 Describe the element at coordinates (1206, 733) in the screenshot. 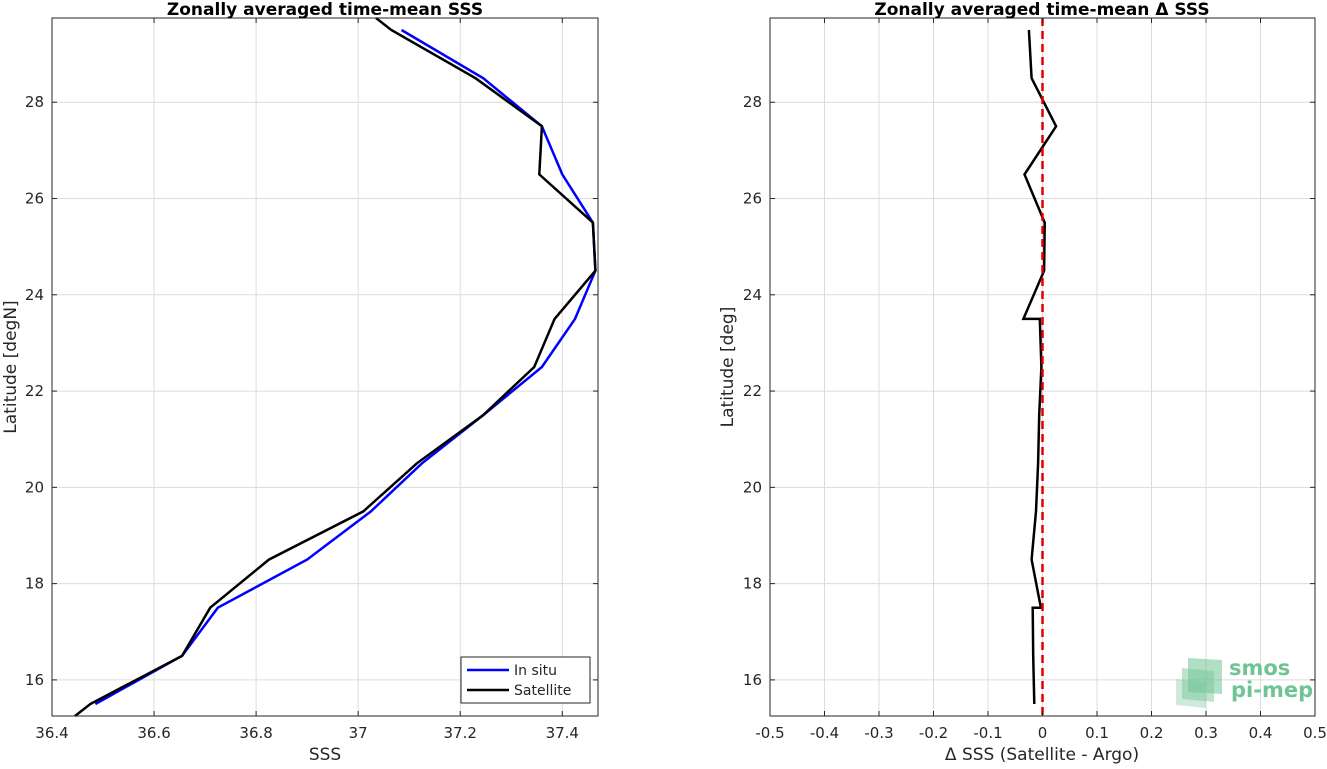

I see `right-x-tick-label: 0.3` at that location.